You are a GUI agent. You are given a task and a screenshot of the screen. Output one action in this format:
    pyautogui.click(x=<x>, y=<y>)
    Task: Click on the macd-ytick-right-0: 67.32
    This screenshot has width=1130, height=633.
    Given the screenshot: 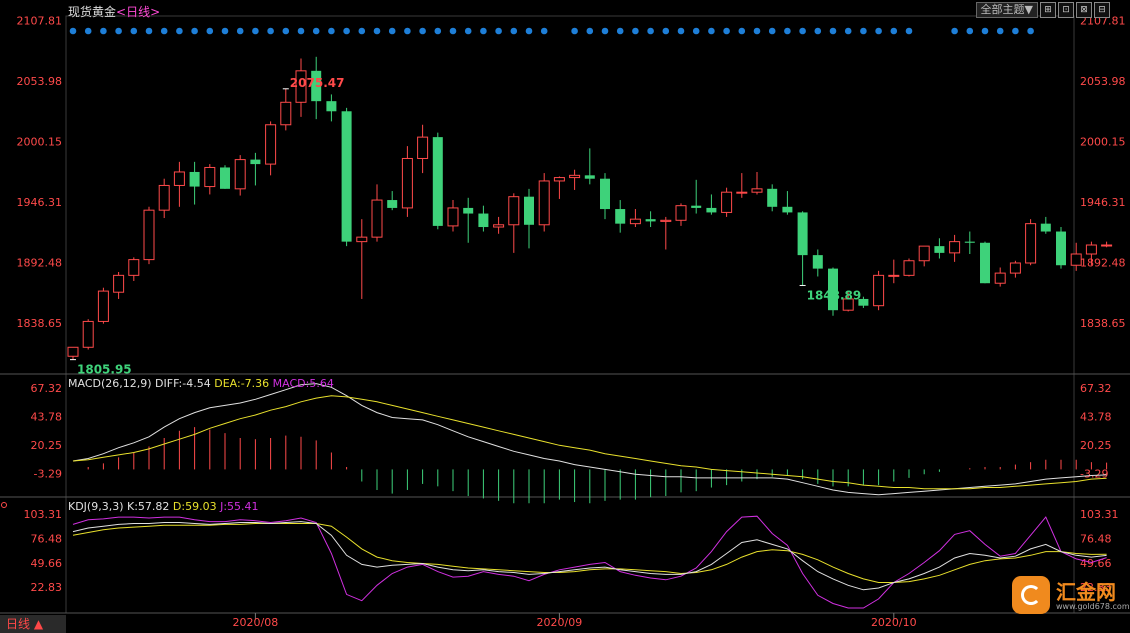 What is the action you would take?
    pyautogui.click(x=1096, y=388)
    